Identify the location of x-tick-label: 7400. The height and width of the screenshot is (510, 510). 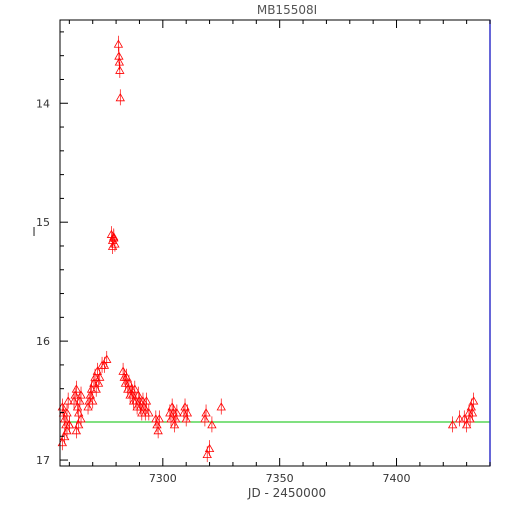
(397, 478).